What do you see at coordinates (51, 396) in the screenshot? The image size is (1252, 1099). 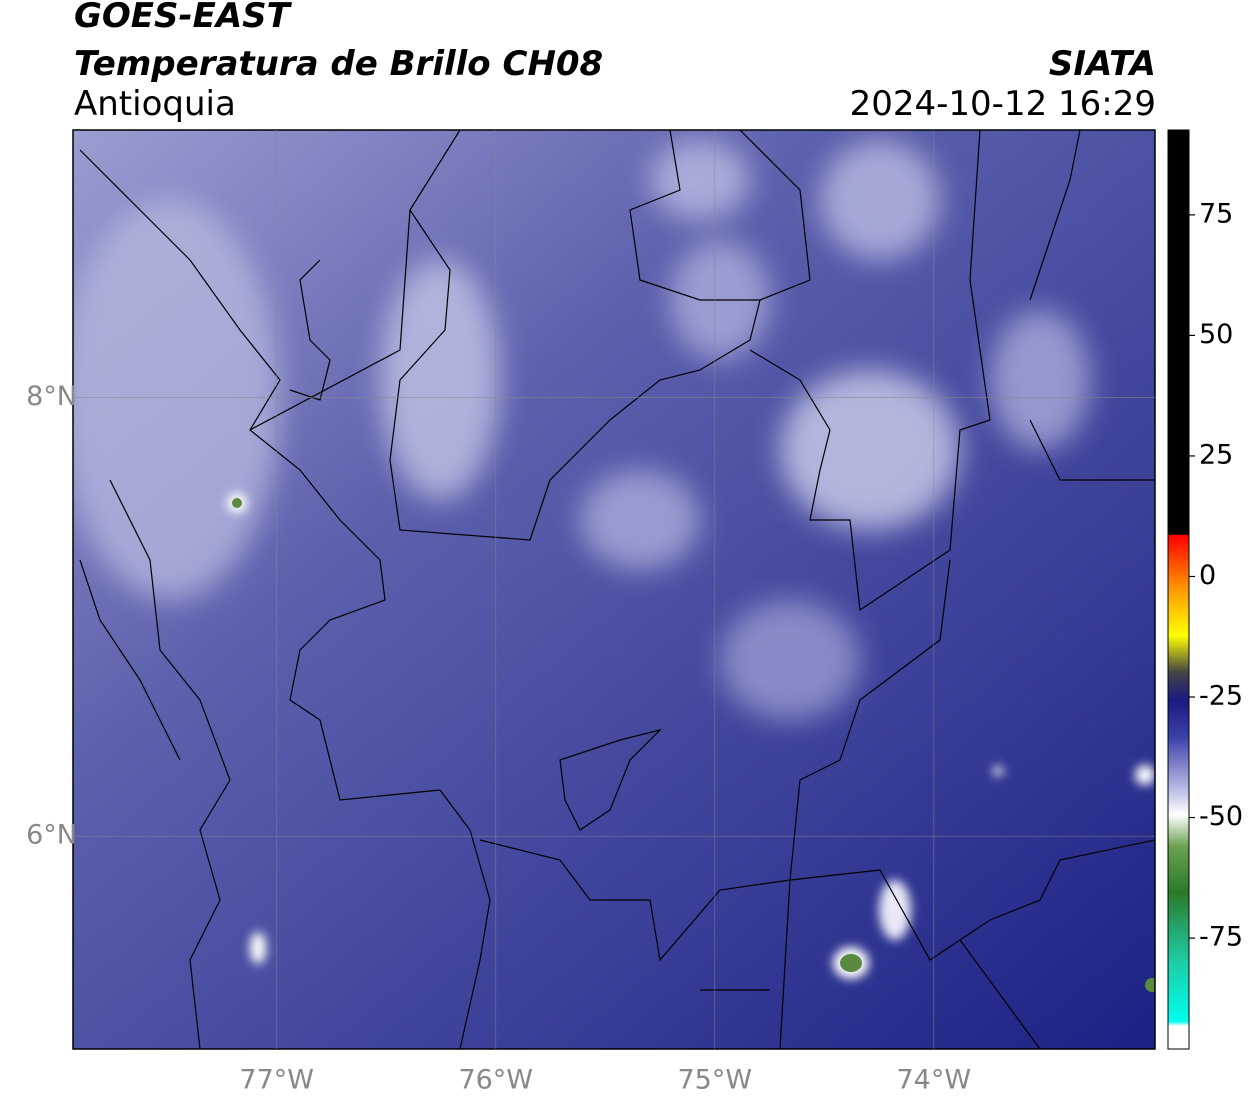 I see `y-tick-label: 8°N` at bounding box center [51, 396].